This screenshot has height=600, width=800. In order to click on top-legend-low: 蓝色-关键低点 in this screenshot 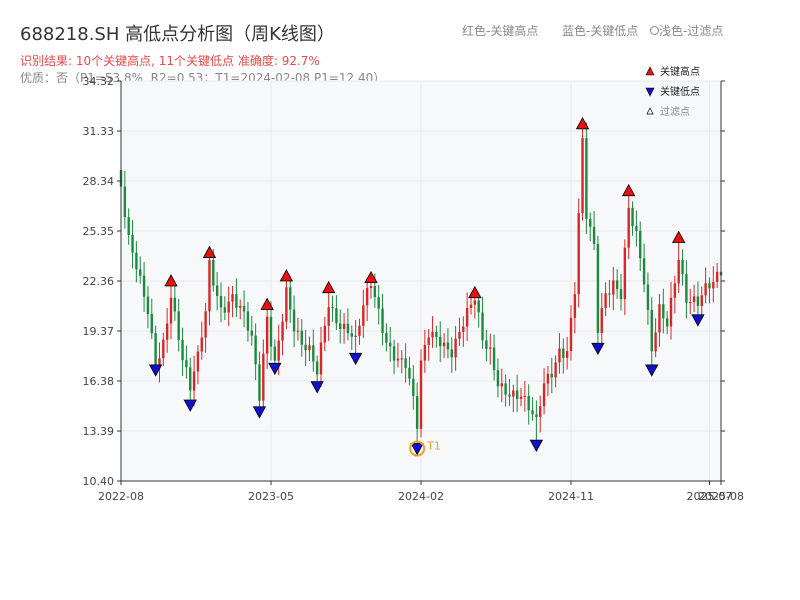, I will do `click(600, 31)`.